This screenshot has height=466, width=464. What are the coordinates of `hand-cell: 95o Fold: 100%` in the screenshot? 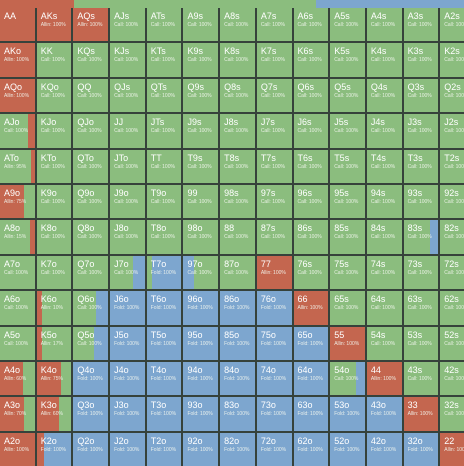 It's located at (201, 343).